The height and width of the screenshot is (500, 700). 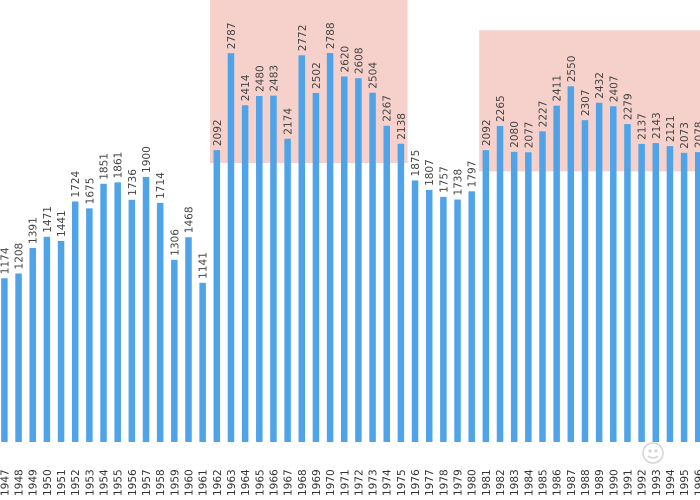 What do you see at coordinates (671, 482) in the screenshot?
I see `tick-label-1994: 1994` at bounding box center [671, 482].